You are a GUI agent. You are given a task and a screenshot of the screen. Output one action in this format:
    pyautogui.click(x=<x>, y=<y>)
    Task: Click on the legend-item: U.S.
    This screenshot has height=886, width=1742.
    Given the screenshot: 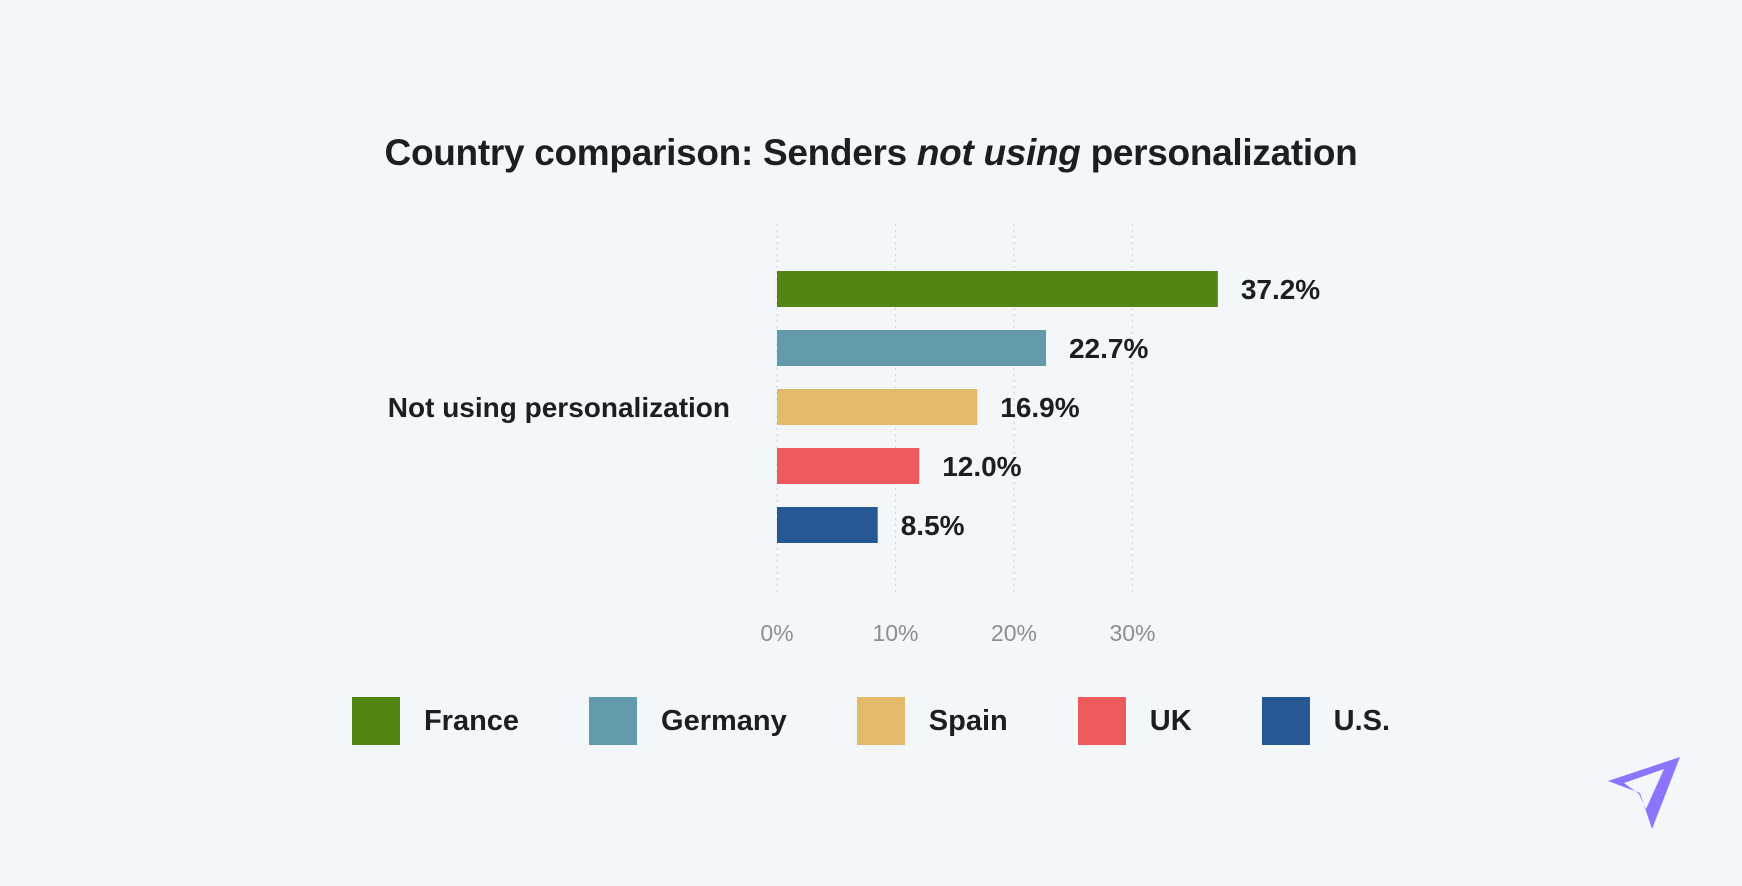 What is the action you would take?
    pyautogui.click(x=1326, y=721)
    